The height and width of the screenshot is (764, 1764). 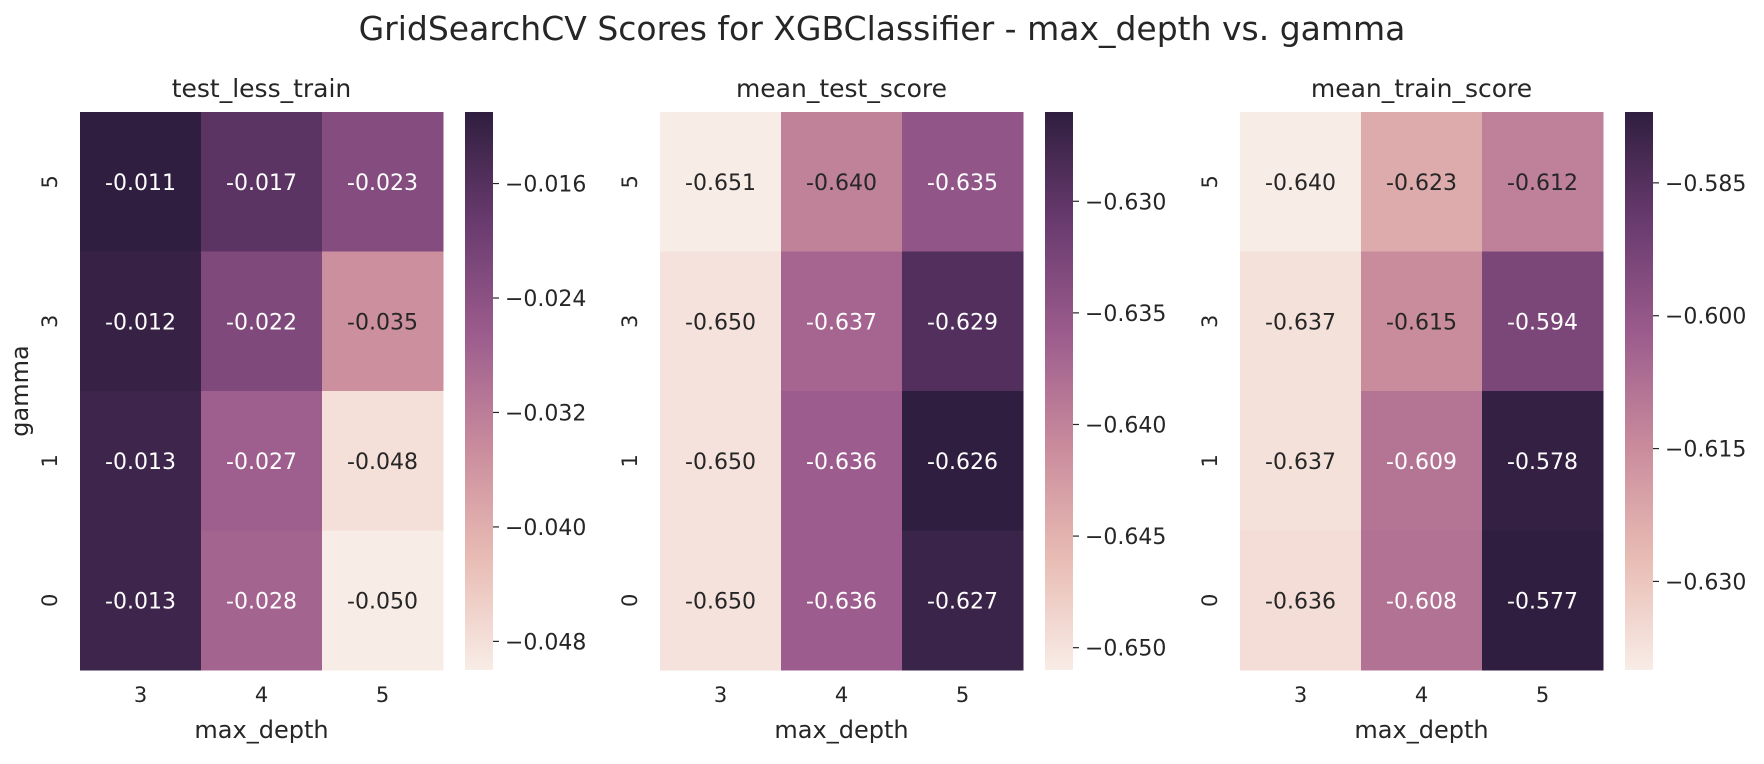 What do you see at coordinates (1705, 450) in the screenshot?
I see `colorbar-tick-label: −0.615` at bounding box center [1705, 450].